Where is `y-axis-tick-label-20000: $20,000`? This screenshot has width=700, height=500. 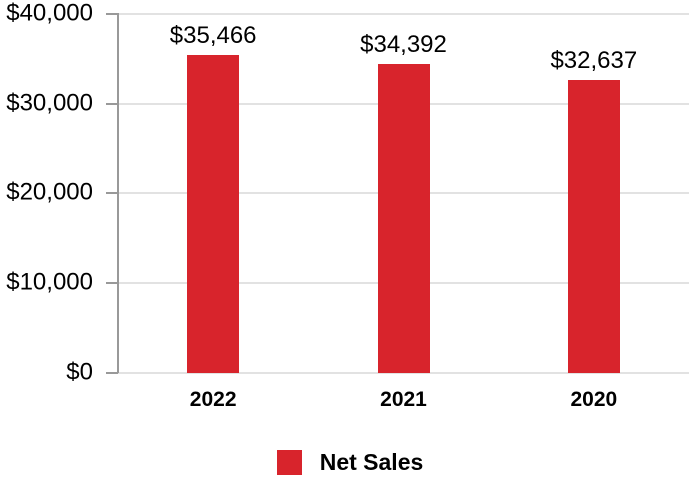 y-axis-tick-label-20000: $20,000 is located at coordinates (49, 192).